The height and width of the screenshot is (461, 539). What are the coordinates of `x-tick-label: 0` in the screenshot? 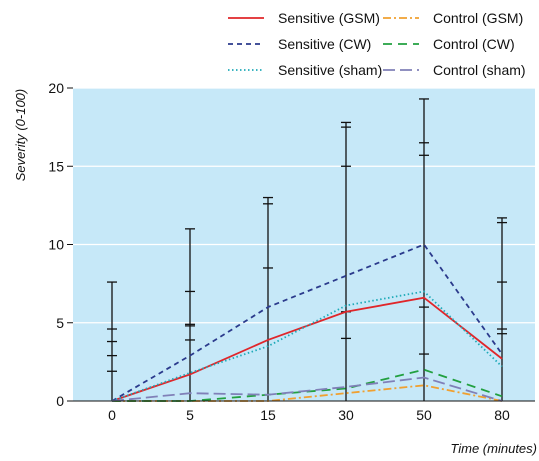 It's located at (112, 415).